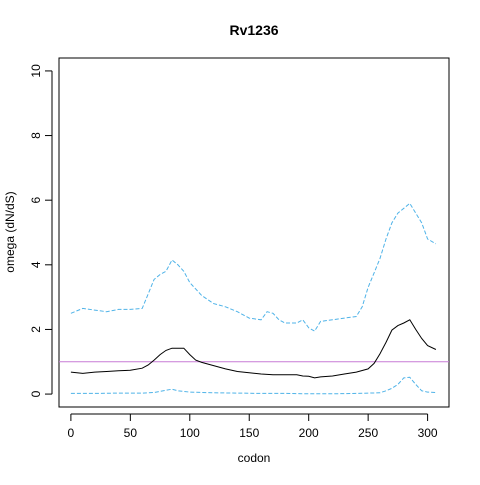 This screenshot has width=480, height=485. I want to click on y-axis-label: omega (dN/dS), so click(10, 231).